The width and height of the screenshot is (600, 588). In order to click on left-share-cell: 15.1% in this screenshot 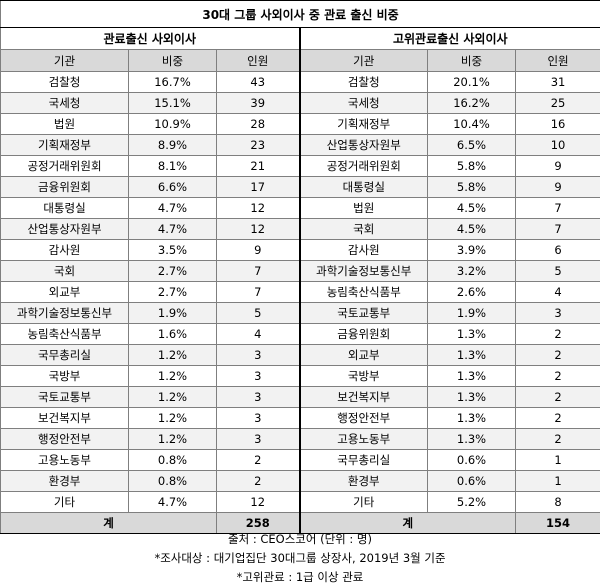, I will do `click(172, 103)`.